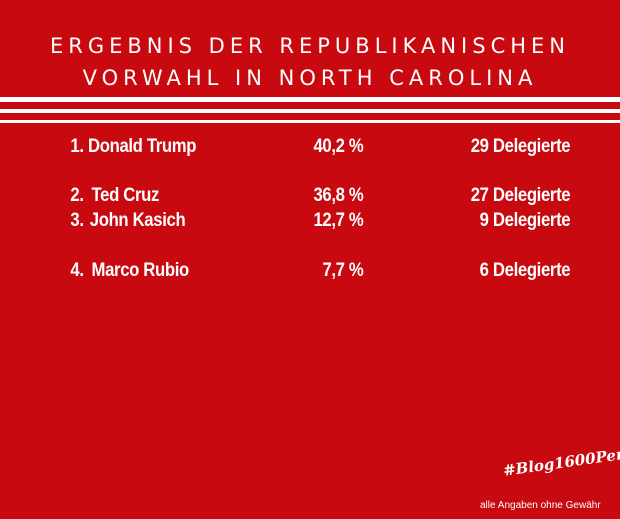 This screenshot has height=519, width=620. Describe the element at coordinates (520, 195) in the screenshot. I see `delegate-count: 27 Delegierte` at that location.